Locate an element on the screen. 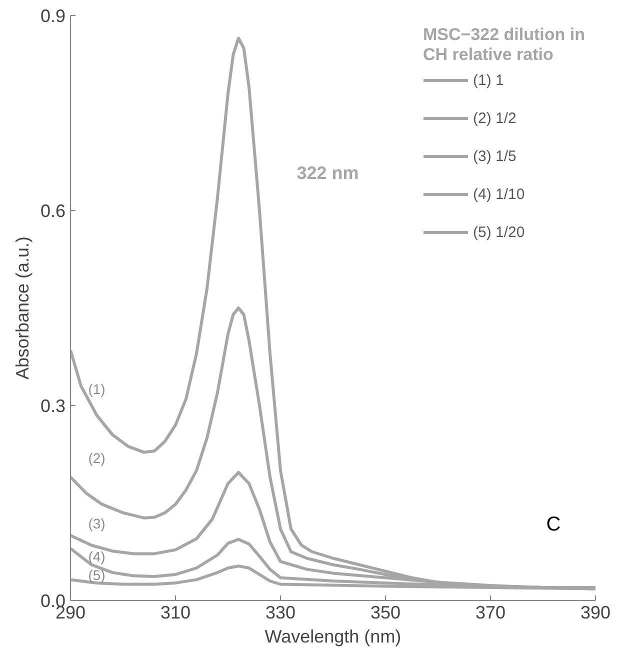  x-axis-title: Wavelength (nm) is located at coordinates (333, 636).